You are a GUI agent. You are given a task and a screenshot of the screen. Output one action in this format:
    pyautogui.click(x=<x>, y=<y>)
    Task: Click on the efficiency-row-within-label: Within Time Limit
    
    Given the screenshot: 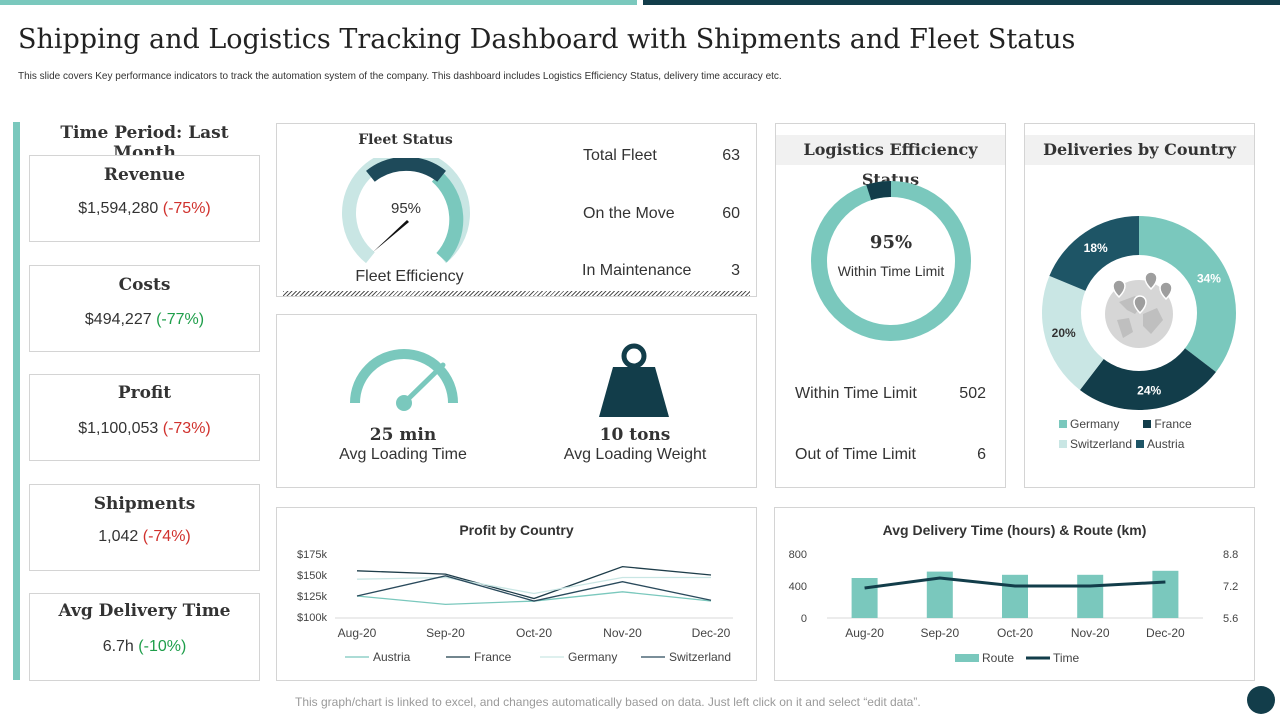 What is the action you would take?
    pyautogui.click(x=856, y=393)
    